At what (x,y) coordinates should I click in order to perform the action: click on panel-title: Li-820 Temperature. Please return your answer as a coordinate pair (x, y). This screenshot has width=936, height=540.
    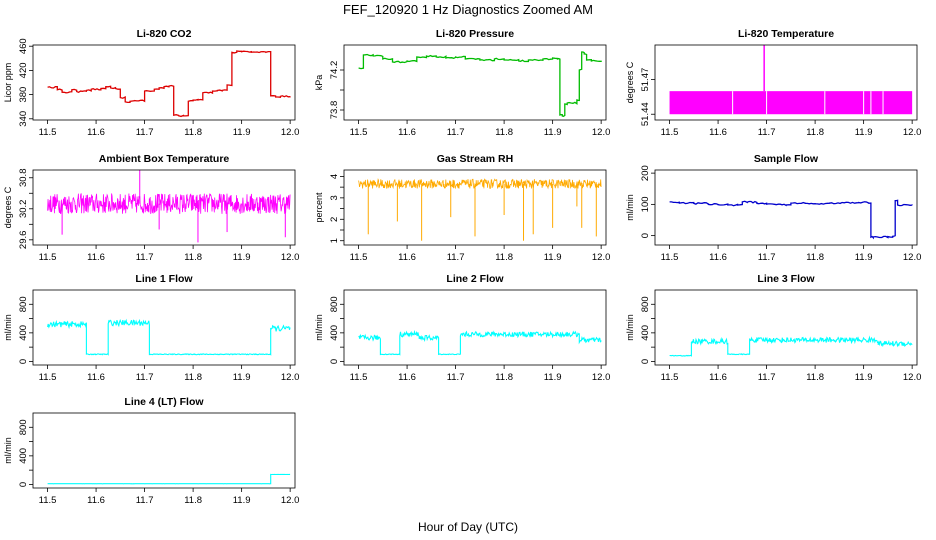
    Looking at the image, I should click on (786, 34).